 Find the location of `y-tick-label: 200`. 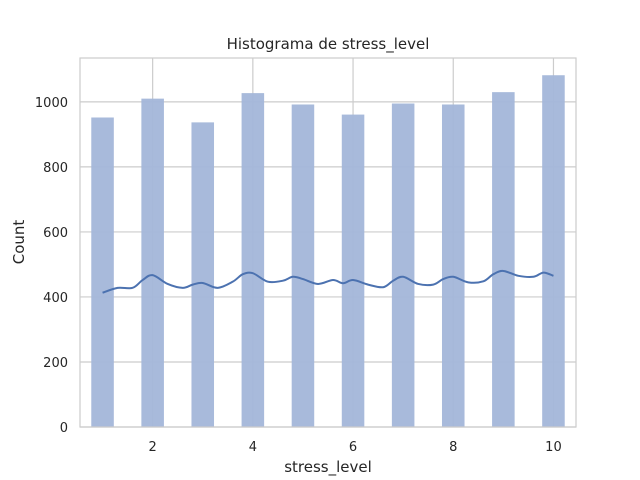

y-tick-label: 200 is located at coordinates (55, 363).